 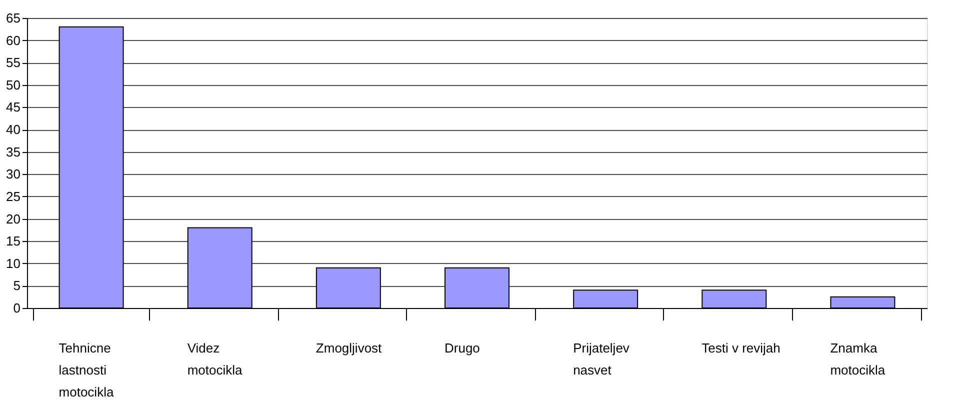 What do you see at coordinates (13, 174) in the screenshot?
I see `y-tick-label: 30` at bounding box center [13, 174].